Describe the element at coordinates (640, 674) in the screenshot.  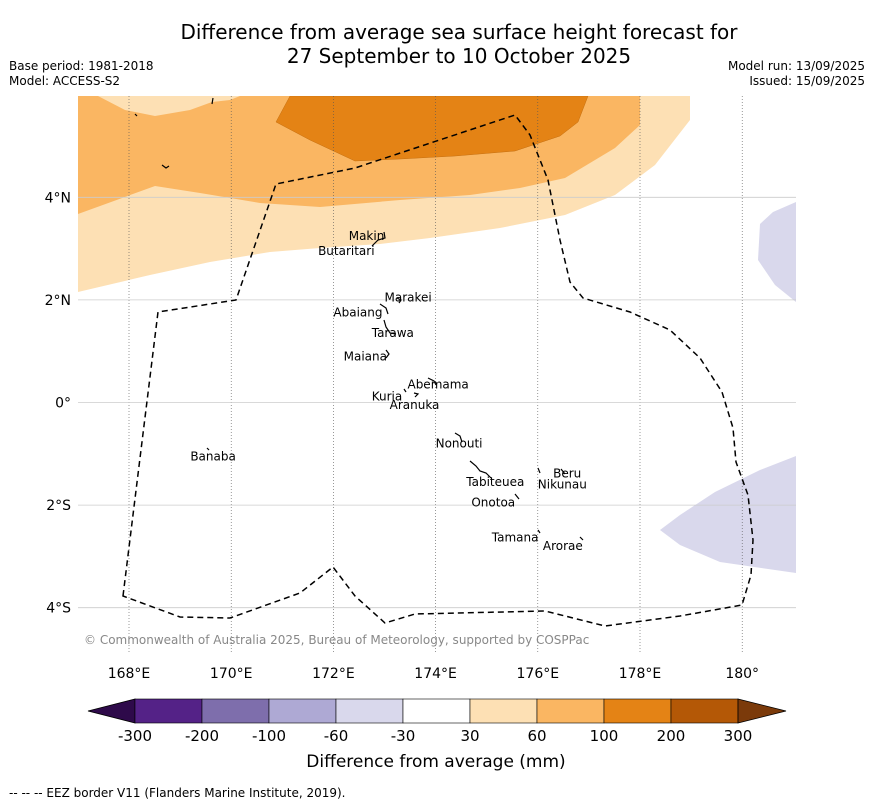
I see `longitude-tick-label: 178°E` at that location.